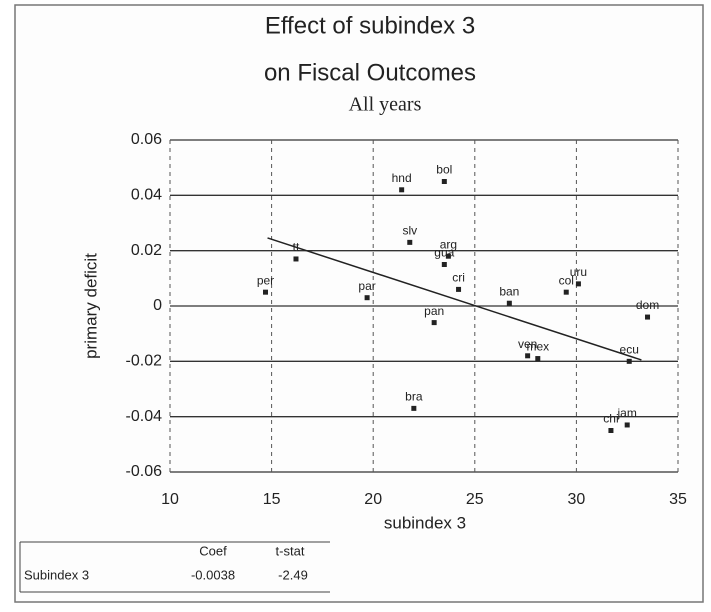 The height and width of the screenshot is (612, 711). Describe the element at coordinates (444, 170) in the screenshot. I see `point-label: bol` at that location.